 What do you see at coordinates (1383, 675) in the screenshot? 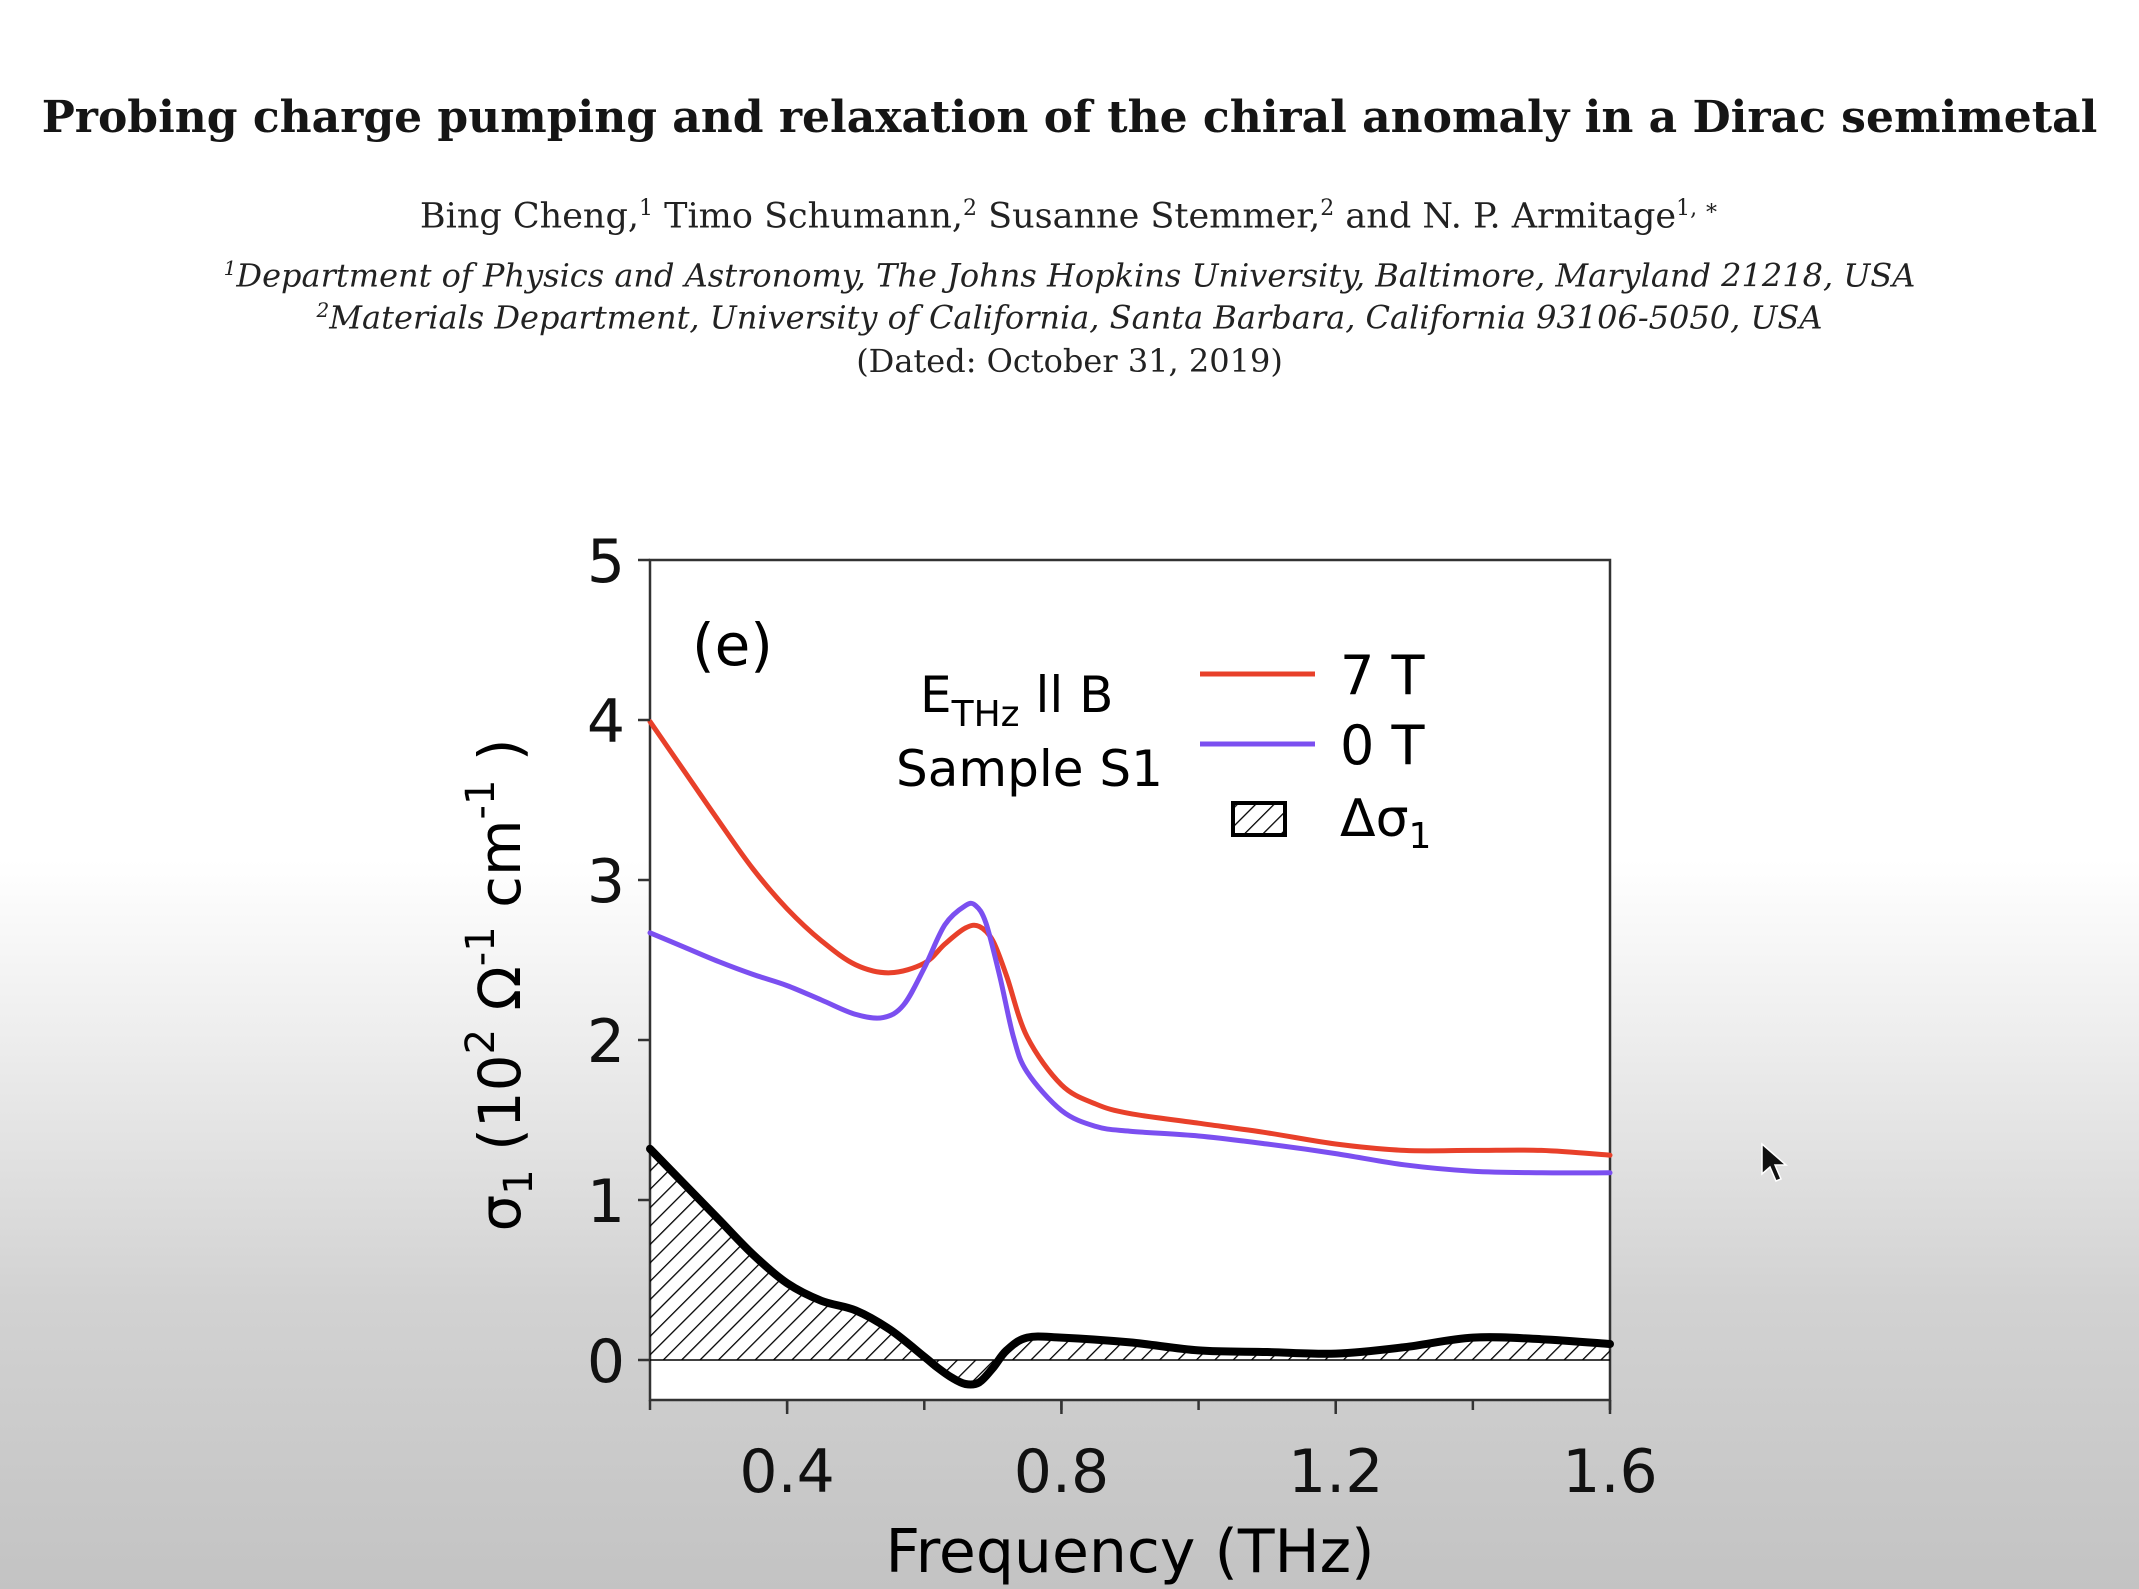
I see `legend-label-7t: 7 T` at bounding box center [1383, 675].